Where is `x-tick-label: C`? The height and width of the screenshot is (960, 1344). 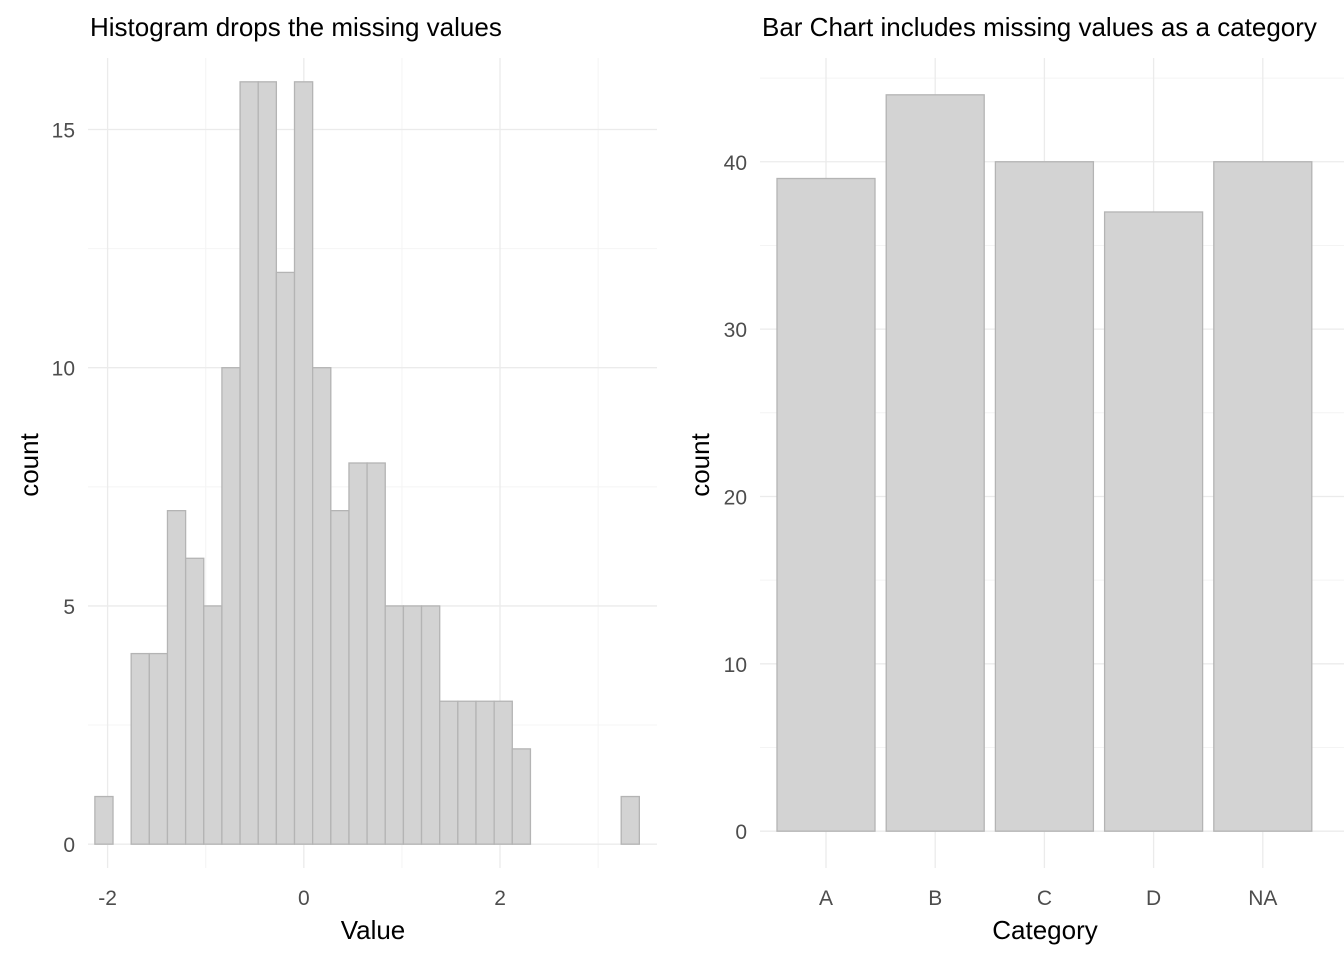
x-tick-label: C is located at coordinates (1044, 898).